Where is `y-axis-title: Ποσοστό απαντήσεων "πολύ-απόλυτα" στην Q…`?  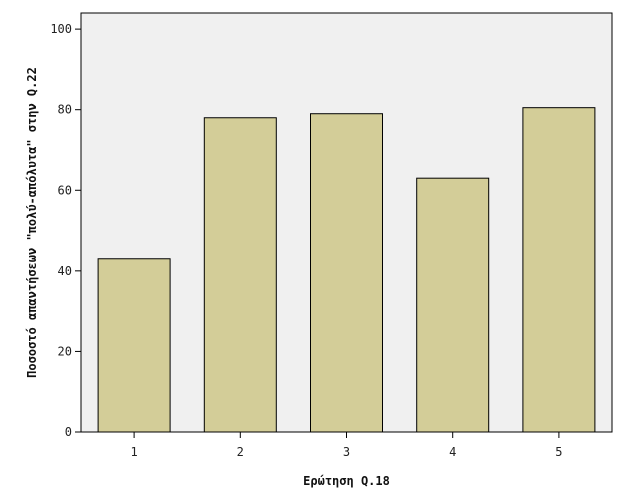
y-axis-title: Ποσοστό απαντήσεων "πολύ-απόλυτα" στην Q… is located at coordinates (32, 222).